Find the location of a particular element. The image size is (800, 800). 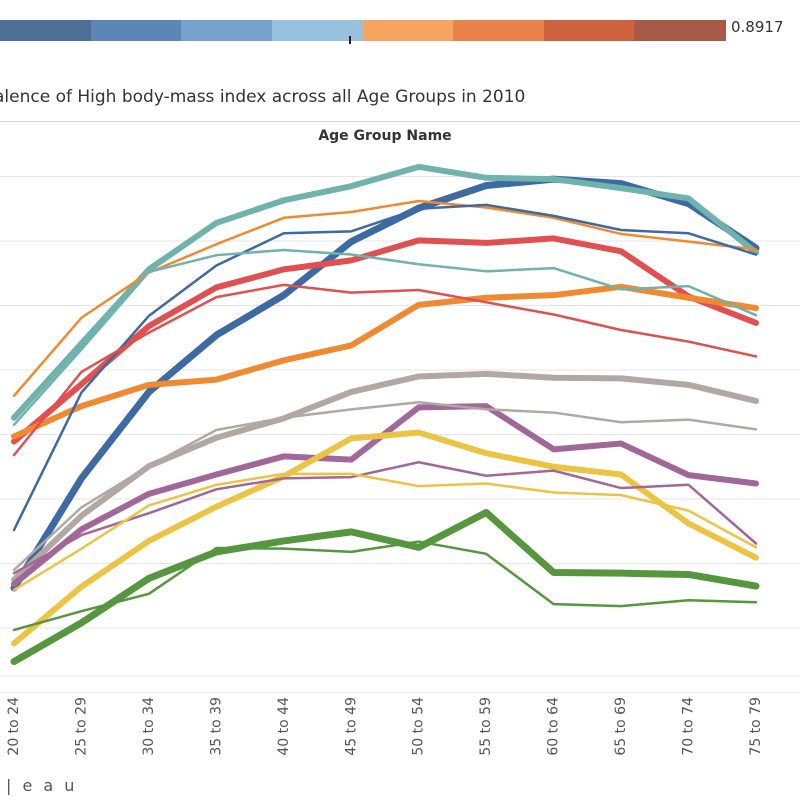

column-header-label: Age Group Name is located at coordinates (385, 136).